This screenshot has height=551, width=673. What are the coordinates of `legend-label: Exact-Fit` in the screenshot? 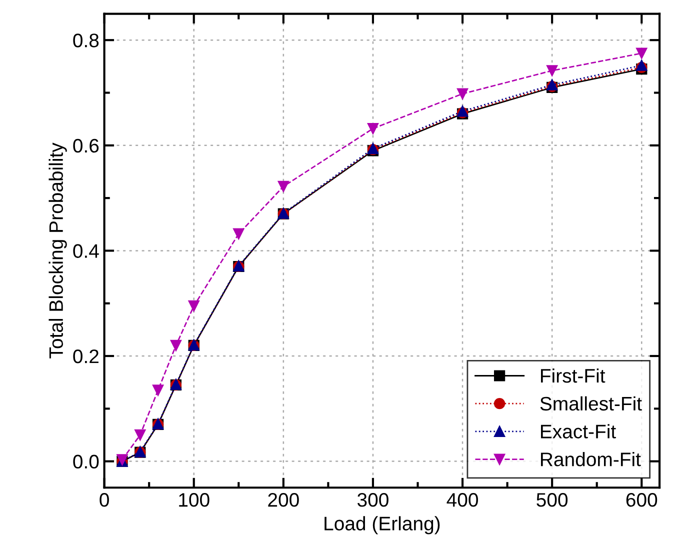 It's located at (578, 431).